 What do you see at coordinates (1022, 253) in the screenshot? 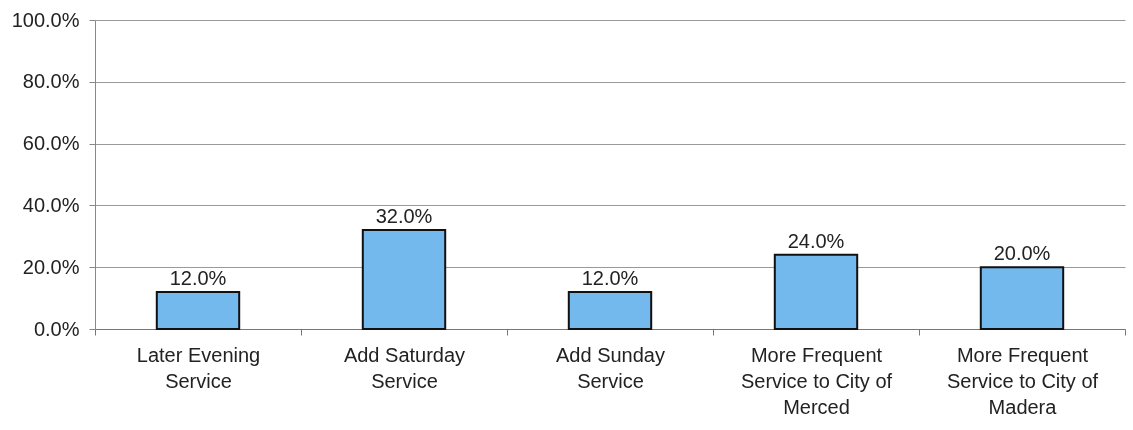
I see `data-label: 20.0%` at bounding box center [1022, 253].